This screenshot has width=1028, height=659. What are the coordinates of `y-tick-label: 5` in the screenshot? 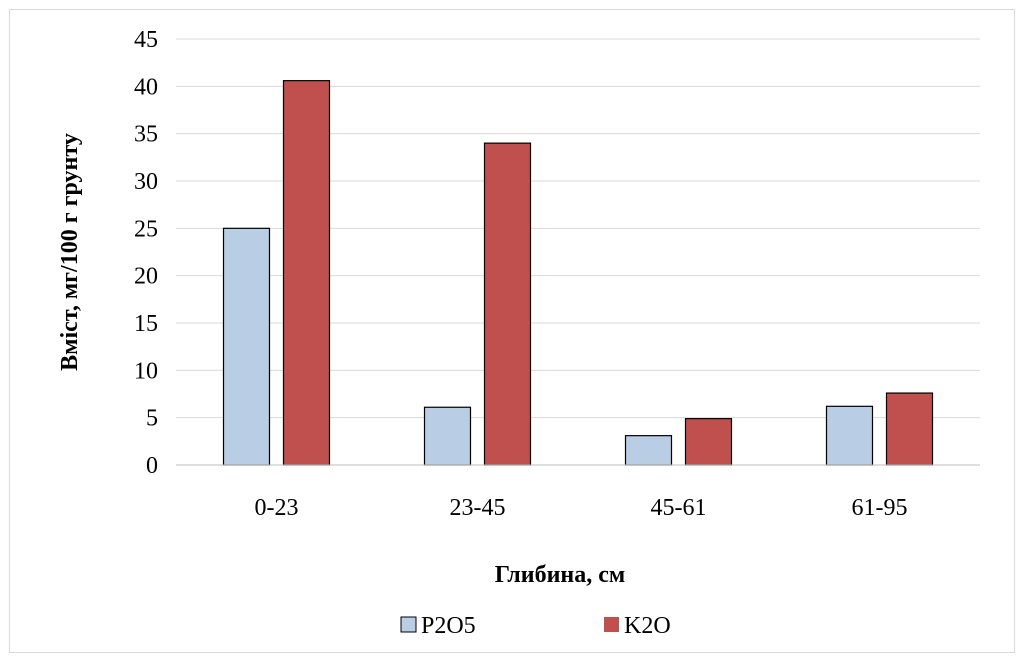 It's located at (152, 419).